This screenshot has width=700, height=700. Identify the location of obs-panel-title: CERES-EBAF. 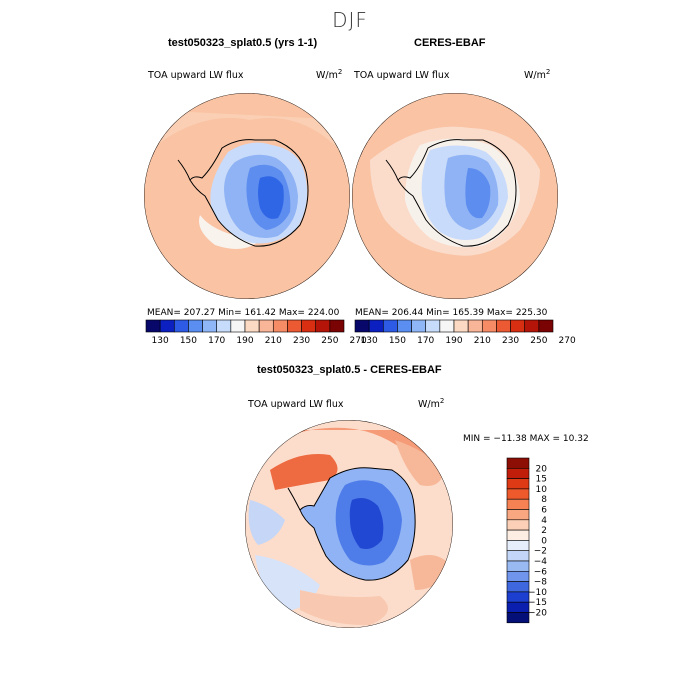
(450, 43).